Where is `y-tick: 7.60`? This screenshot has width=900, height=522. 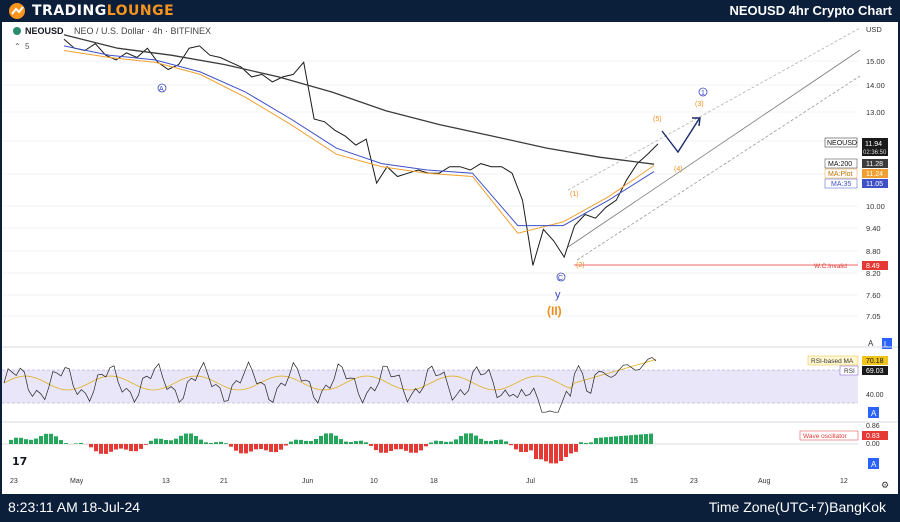 y-tick: 7.60 is located at coordinates (873, 295).